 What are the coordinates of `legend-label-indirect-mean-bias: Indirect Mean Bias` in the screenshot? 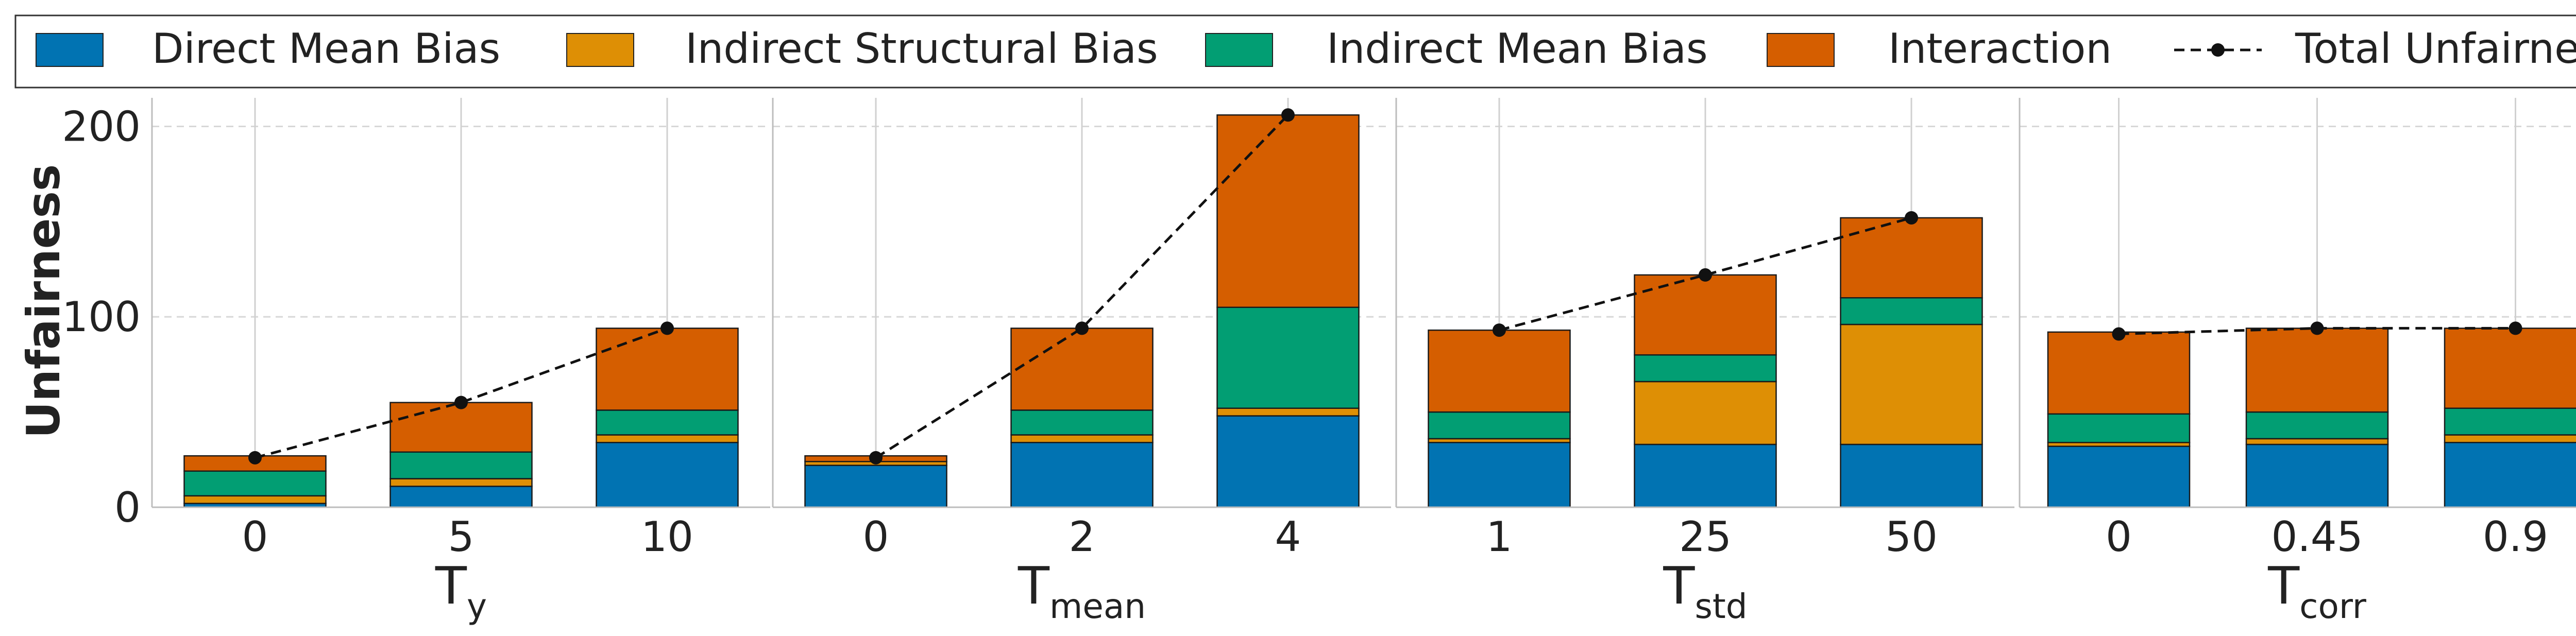 It's located at (1517, 49).